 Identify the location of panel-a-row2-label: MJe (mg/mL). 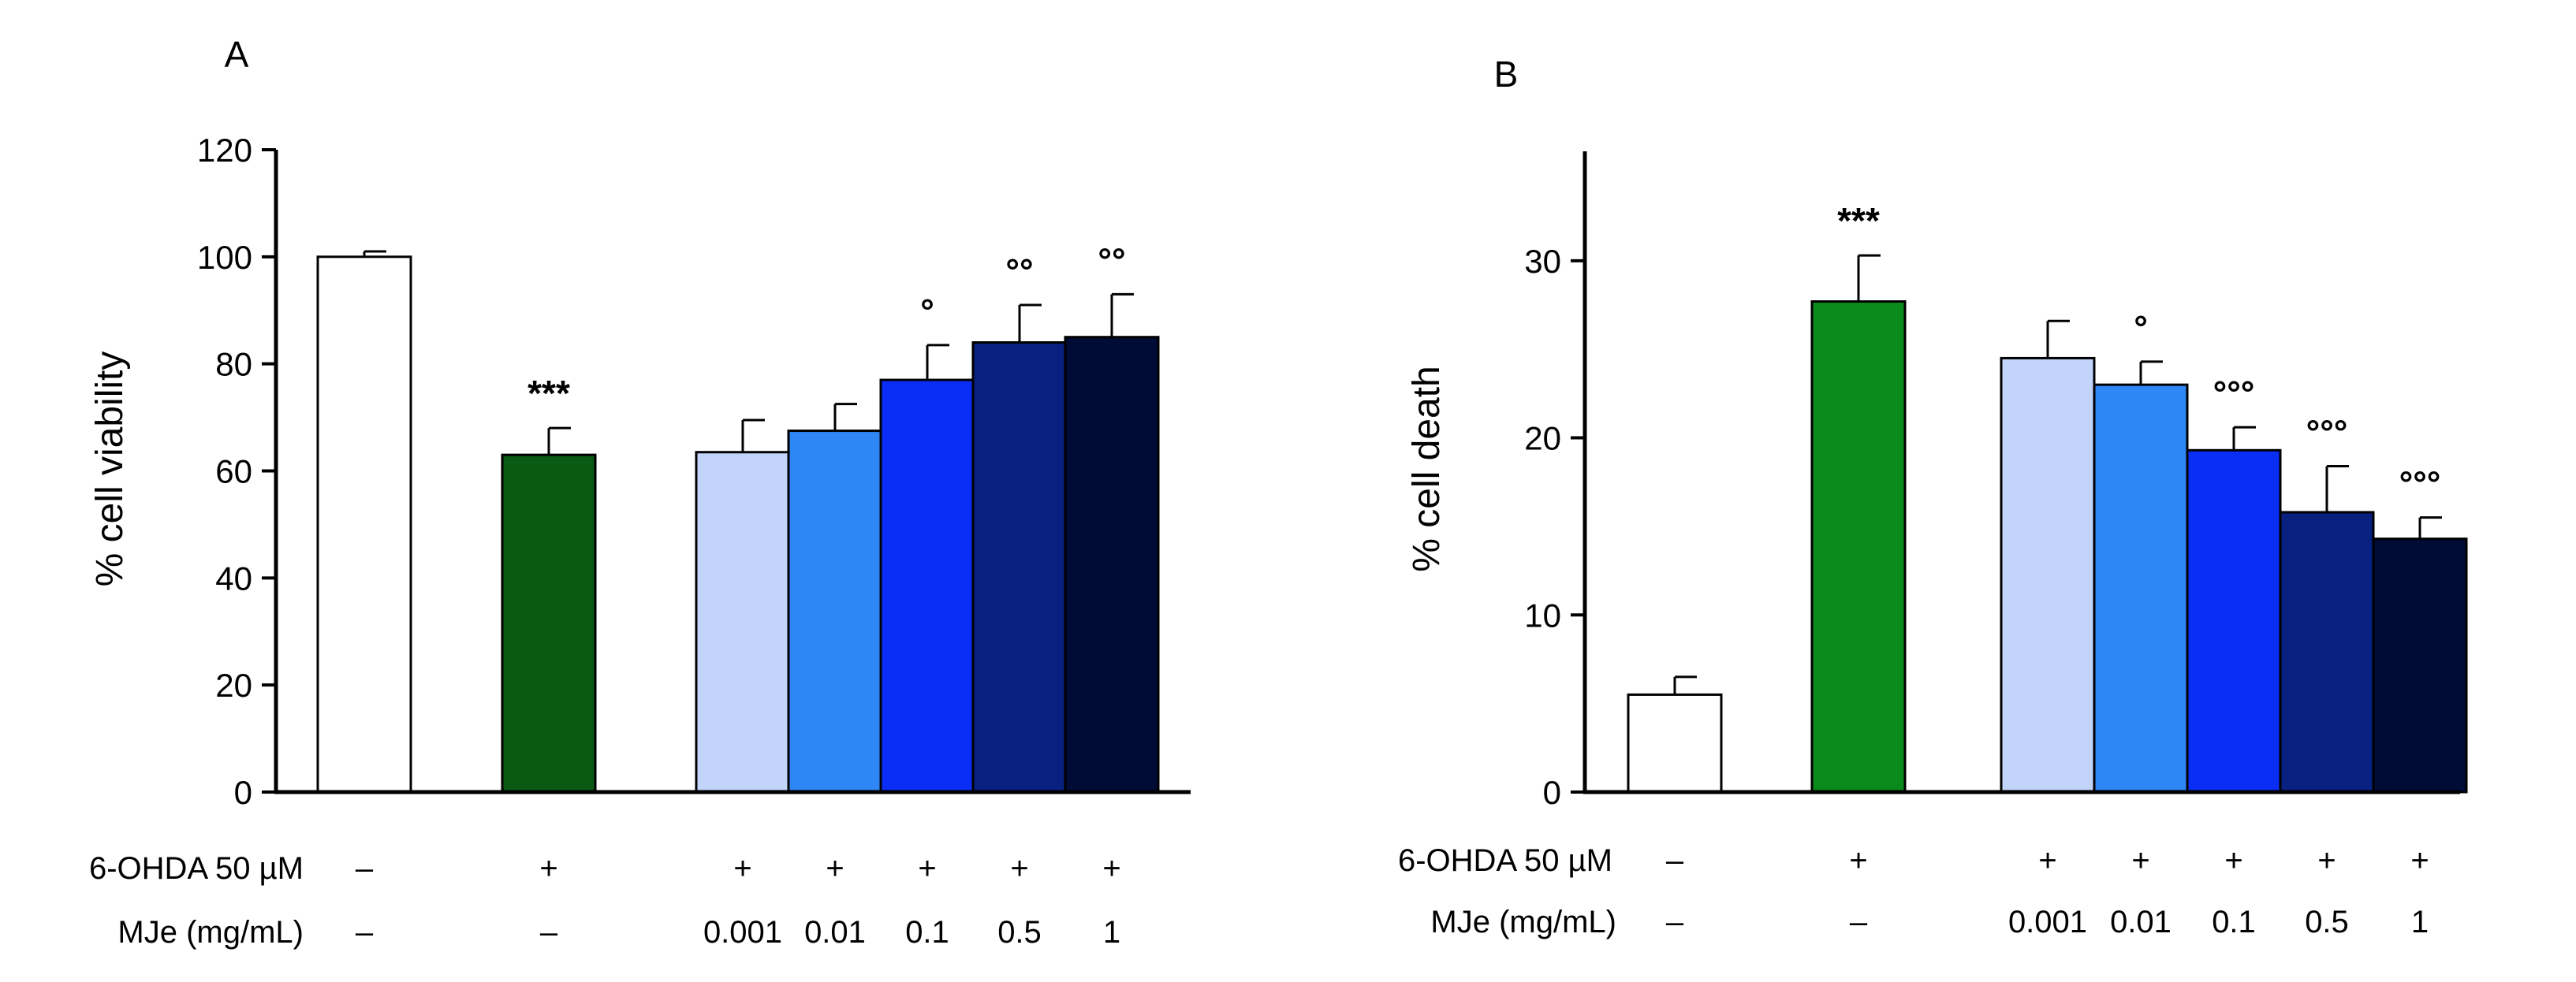
(211, 932).